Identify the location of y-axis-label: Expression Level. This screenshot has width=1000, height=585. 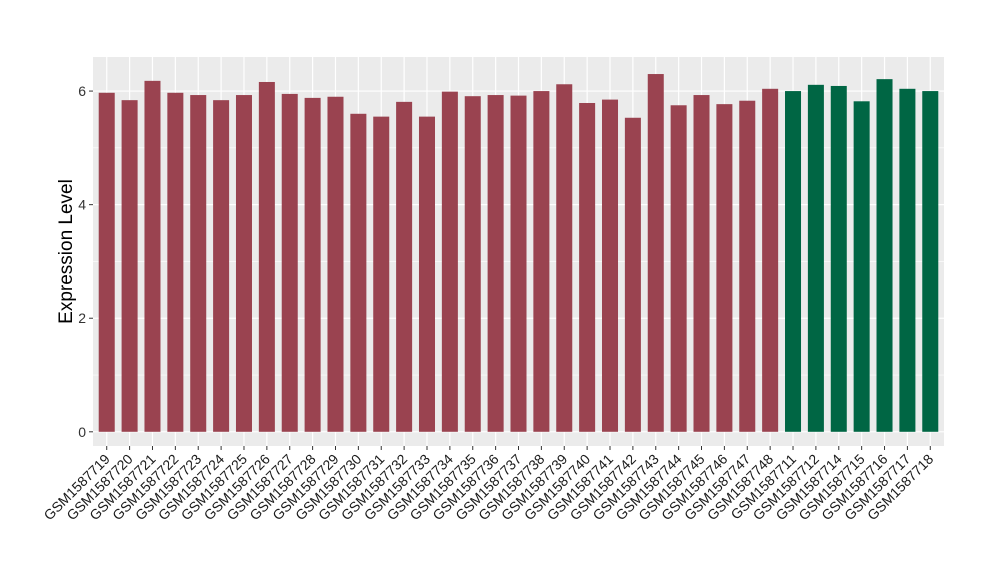
(66, 251).